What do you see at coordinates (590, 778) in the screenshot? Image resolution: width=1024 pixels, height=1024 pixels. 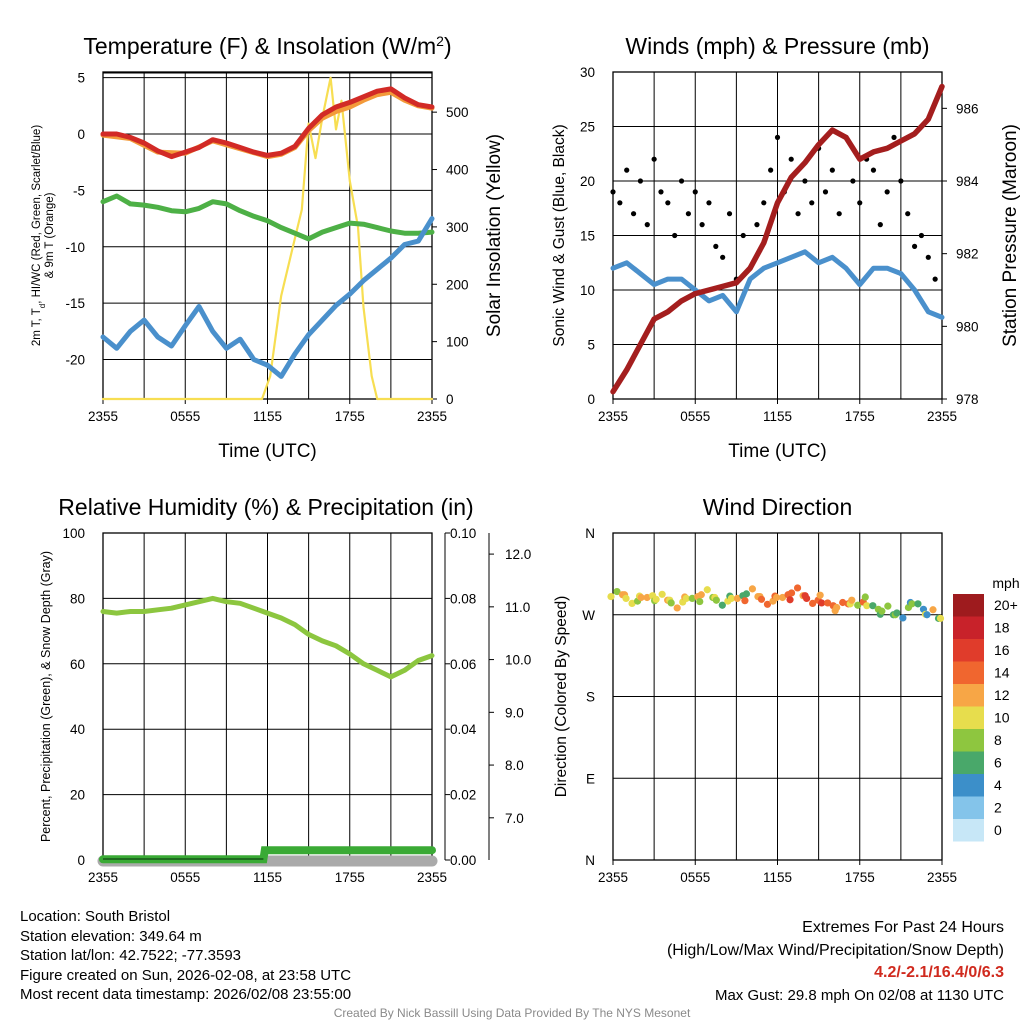 I see `direction-ytick-label: E` at bounding box center [590, 778].